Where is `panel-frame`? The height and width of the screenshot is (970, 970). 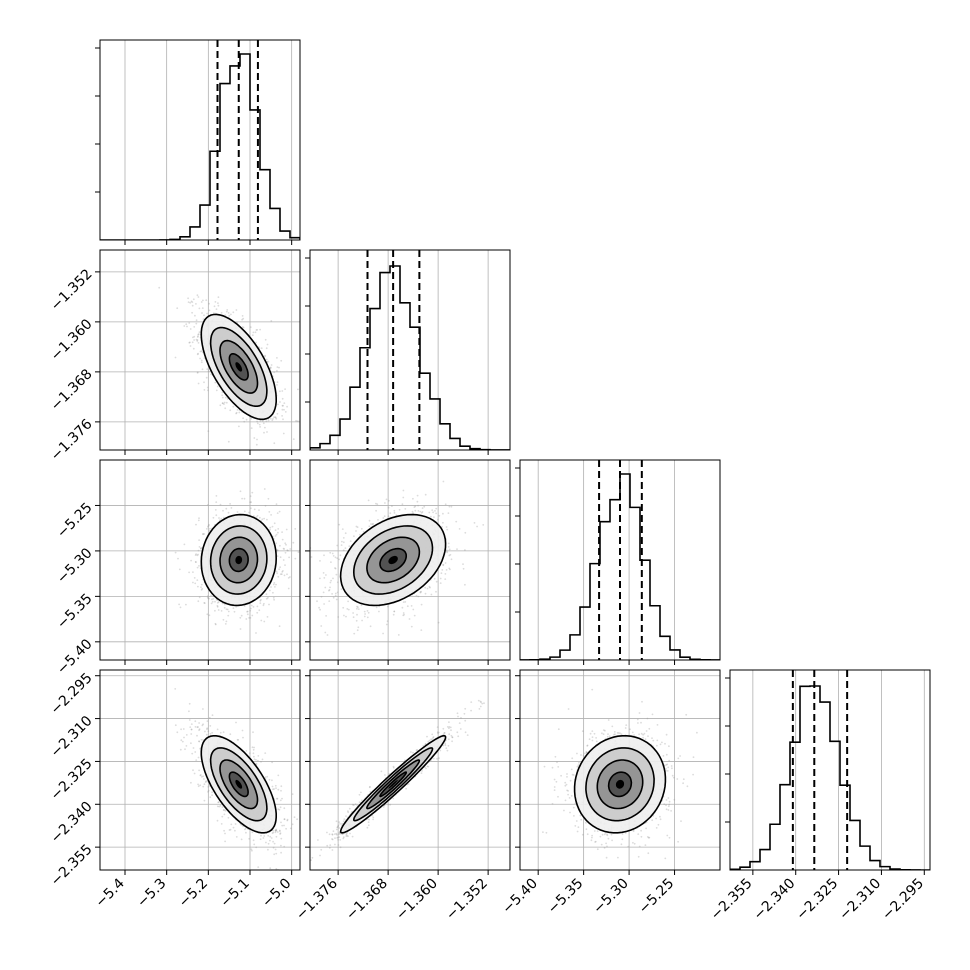
panel-frame is located at coordinates (410, 350).